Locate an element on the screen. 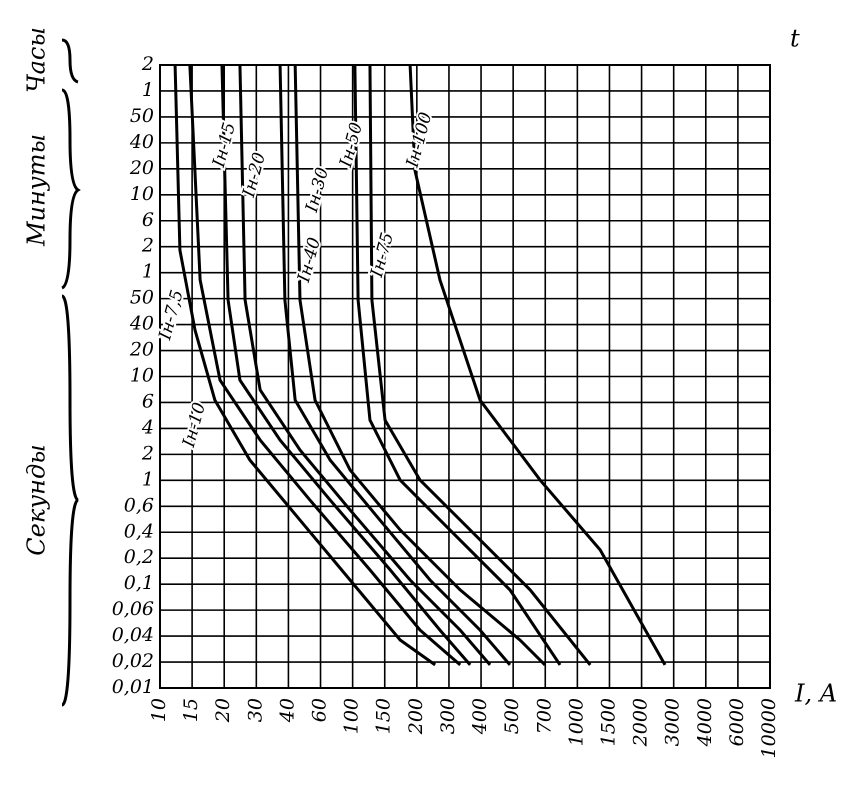 The height and width of the screenshot is (794, 847). series-label: Iн-10 is located at coordinates (194, 425).